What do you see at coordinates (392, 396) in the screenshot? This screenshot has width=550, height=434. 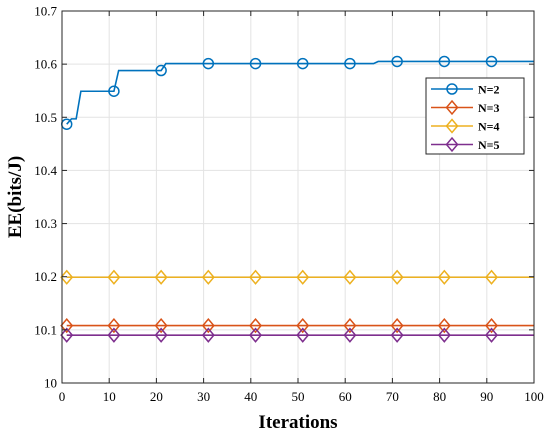 I see `x-tick-label: 70` at bounding box center [392, 396].